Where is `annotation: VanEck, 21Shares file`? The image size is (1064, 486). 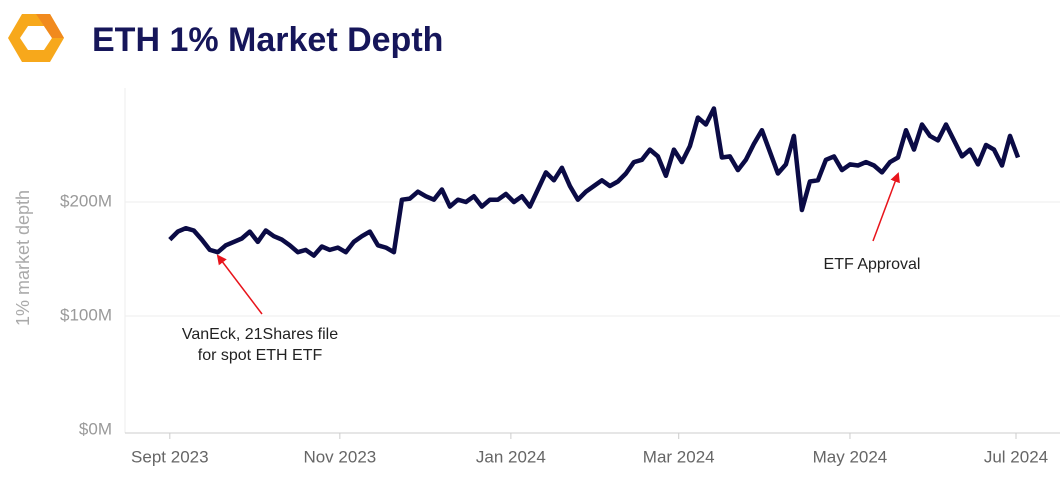
annotation: VanEck, 21Shares file is located at coordinates (260, 334).